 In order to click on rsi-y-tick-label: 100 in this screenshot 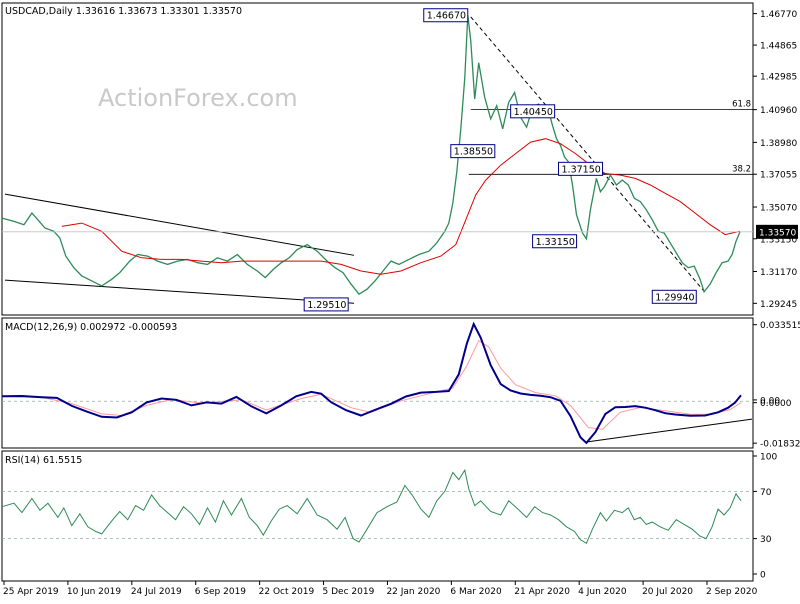, I will do `click(768, 458)`.